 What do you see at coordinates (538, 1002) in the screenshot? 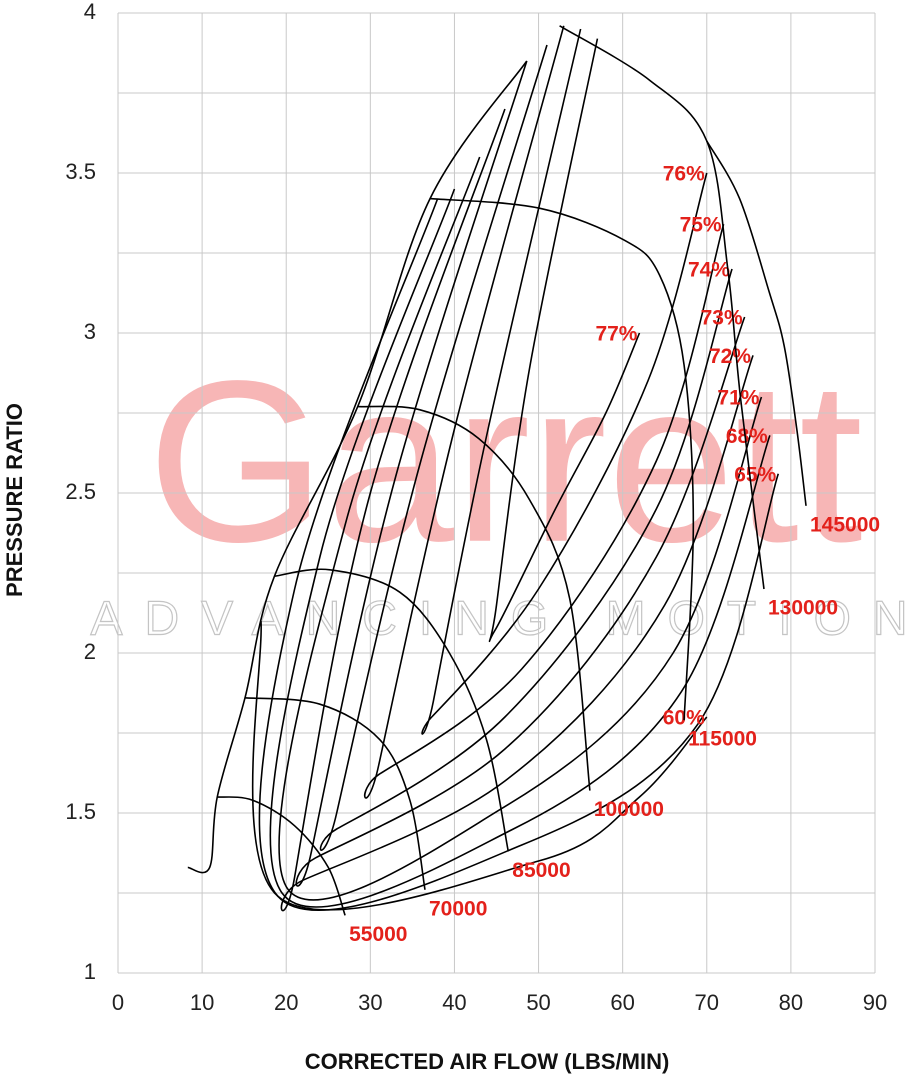
I see `x-tick-label: 50` at bounding box center [538, 1002].